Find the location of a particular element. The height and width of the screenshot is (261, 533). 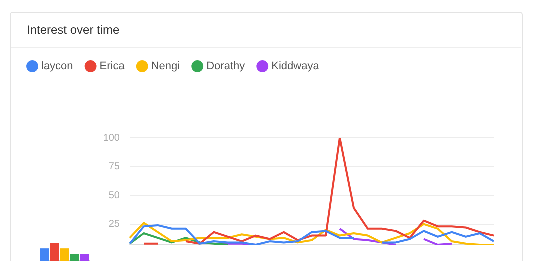

legend-label: Kiddwaya is located at coordinates (296, 66).